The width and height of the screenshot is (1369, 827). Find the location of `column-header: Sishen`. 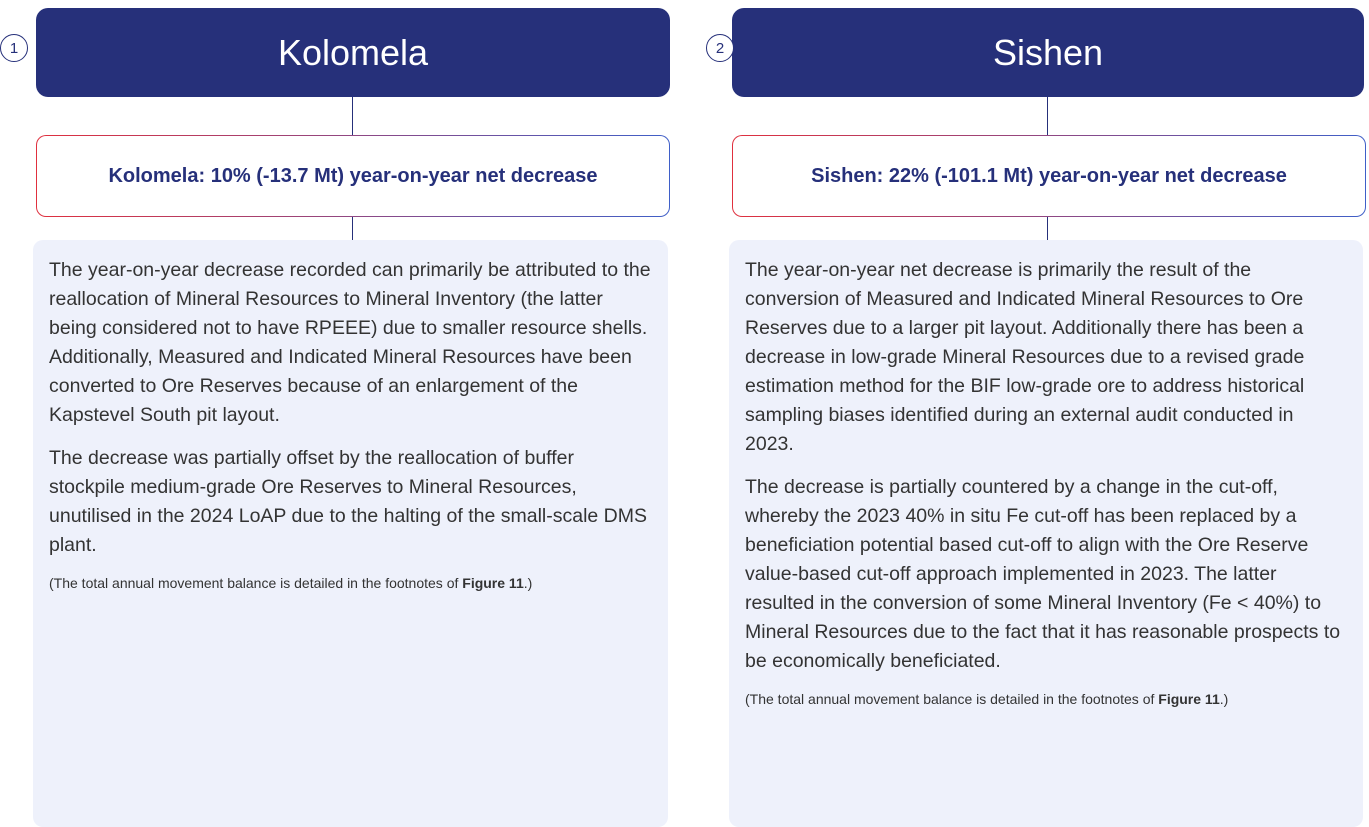

column-header: Sishen is located at coordinates (1048, 52).